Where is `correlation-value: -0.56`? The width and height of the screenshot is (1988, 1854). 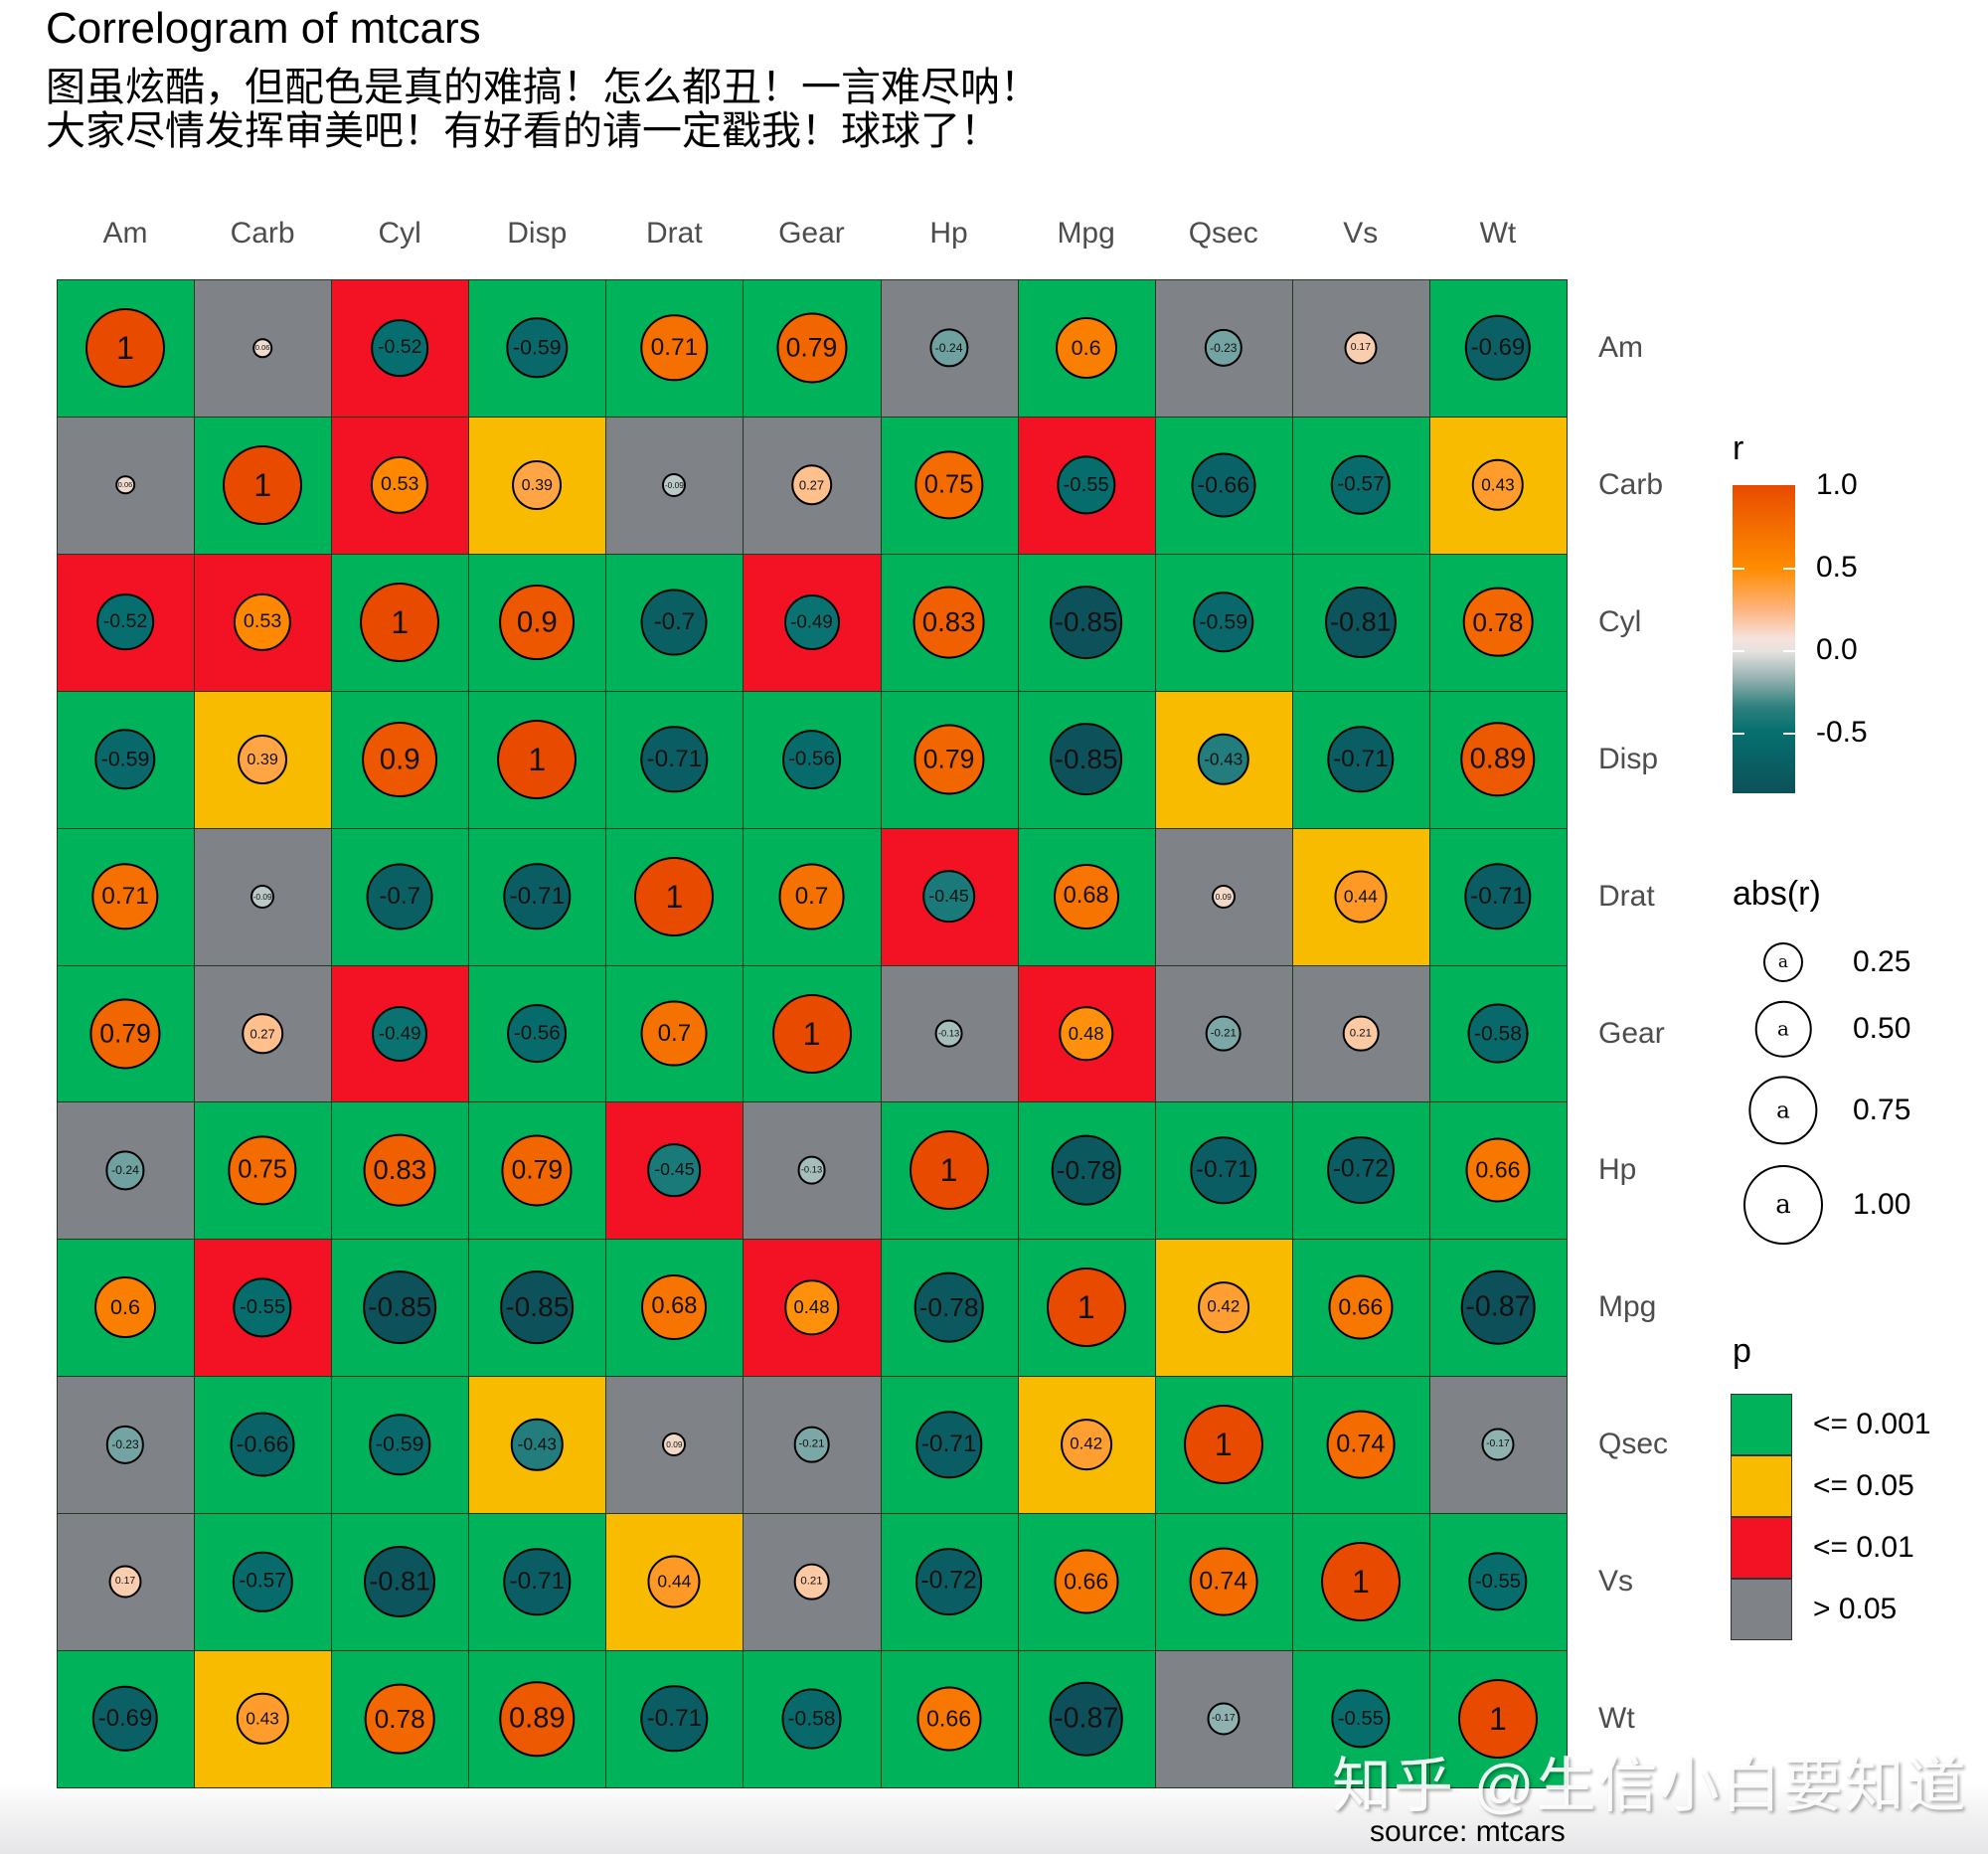 correlation-value: -0.56 is located at coordinates (537, 1033).